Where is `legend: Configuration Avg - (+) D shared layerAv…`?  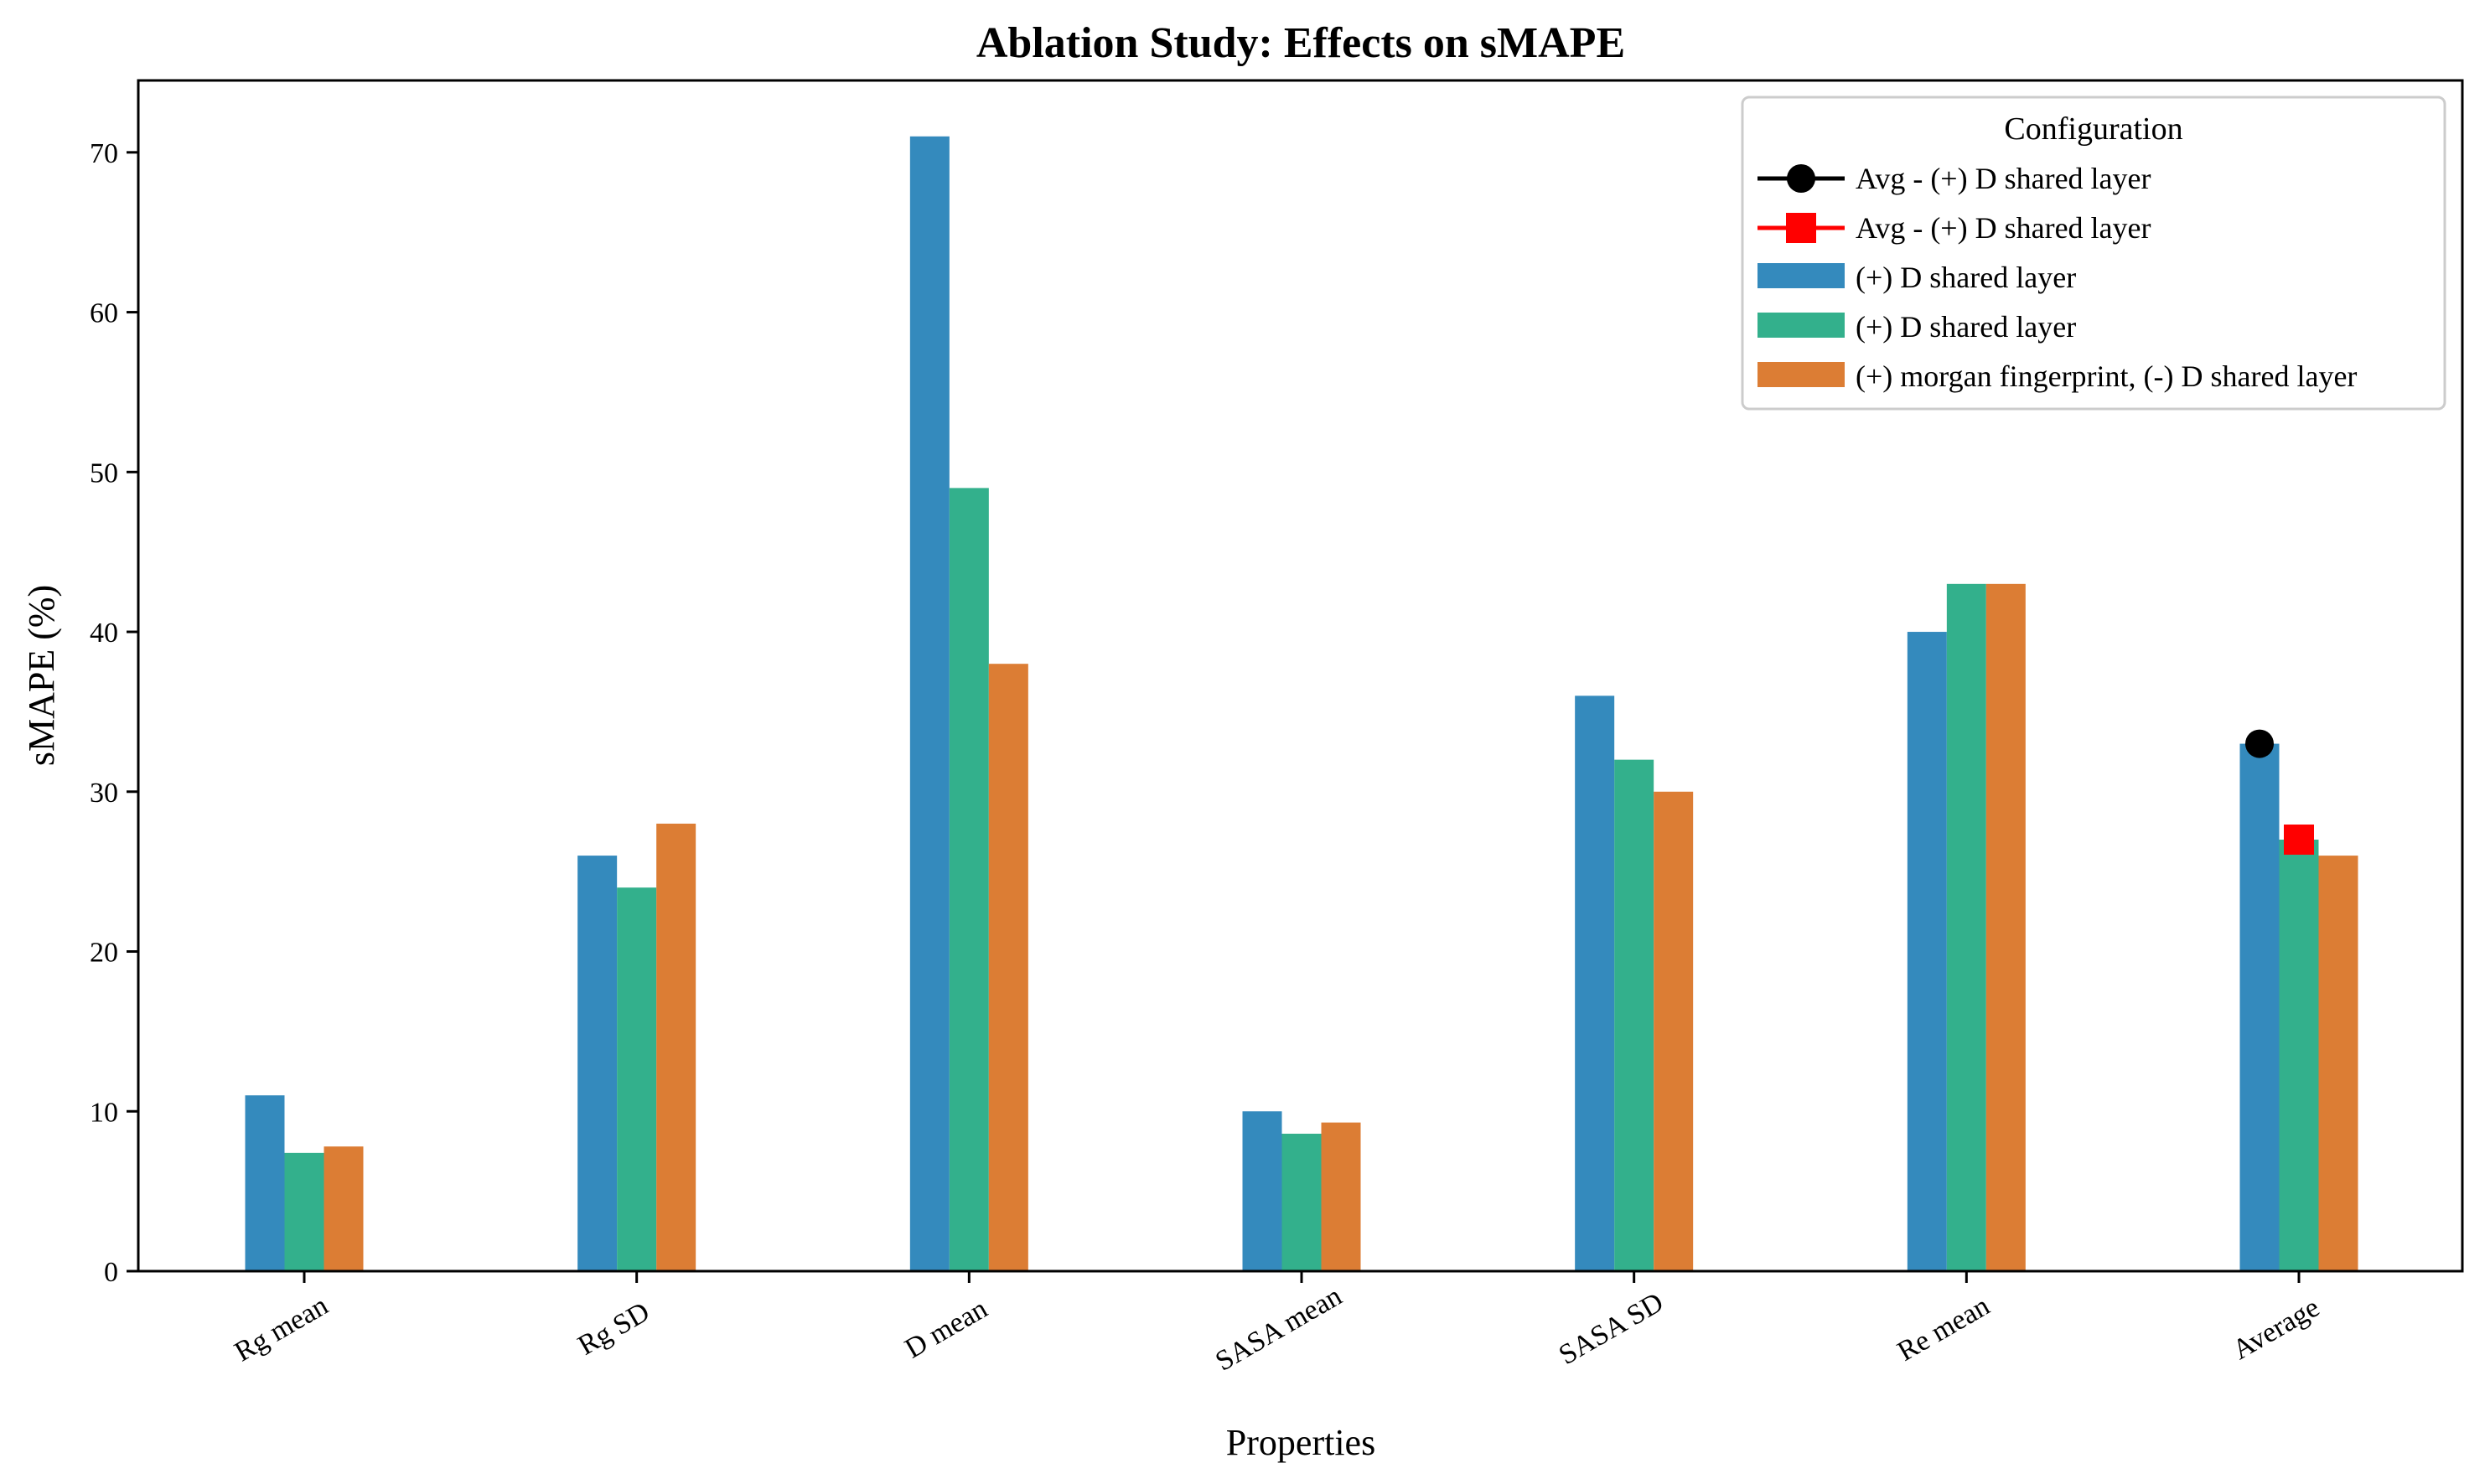
legend: Configuration Avg - (+) D shared layerAv… is located at coordinates (2093, 253).